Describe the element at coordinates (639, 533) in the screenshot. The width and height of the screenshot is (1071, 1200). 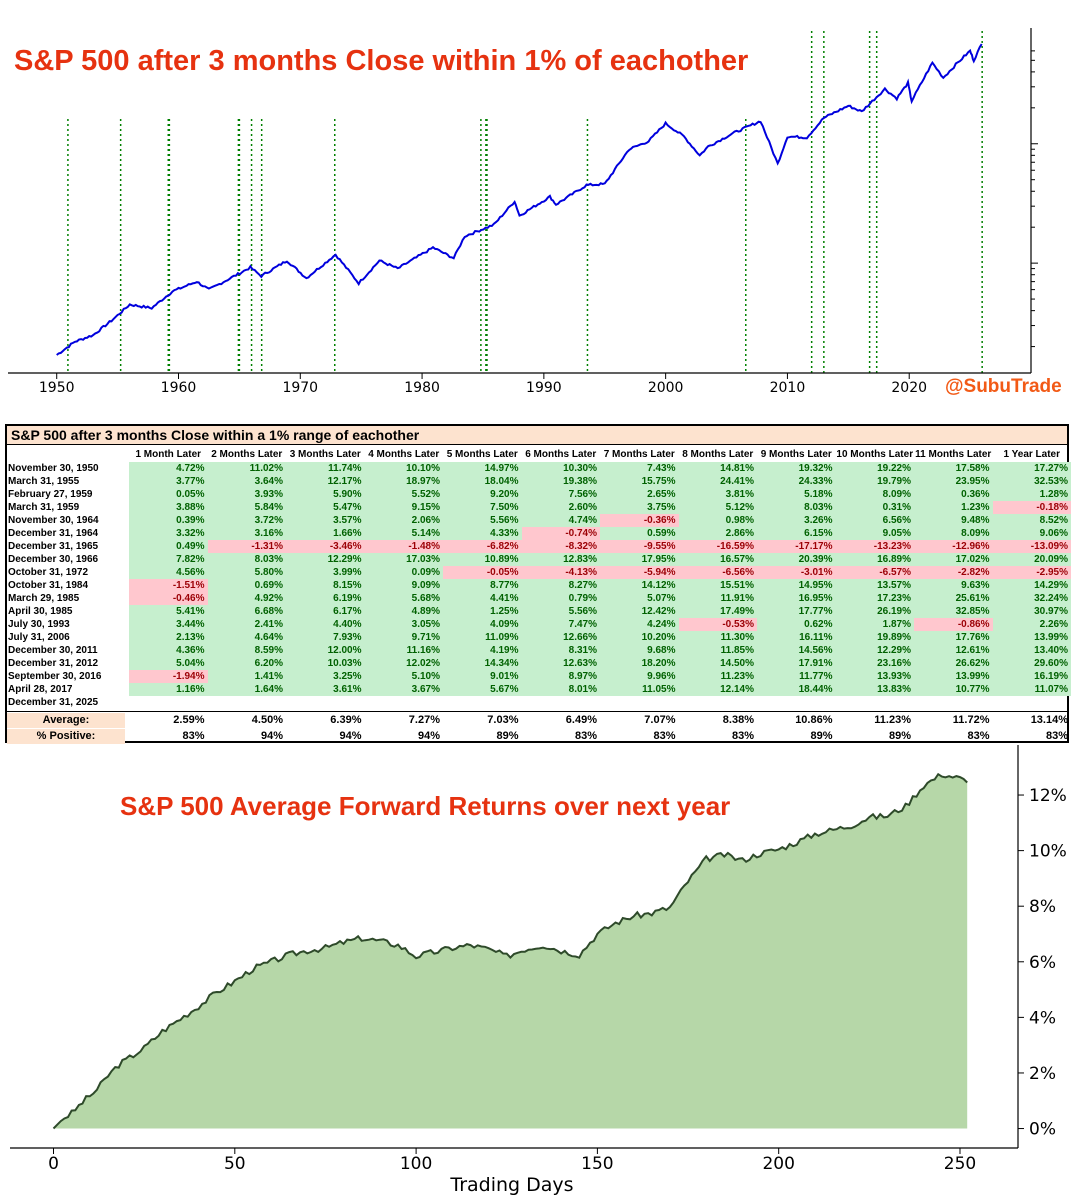
I see `value-cell: 0.59%` at that location.